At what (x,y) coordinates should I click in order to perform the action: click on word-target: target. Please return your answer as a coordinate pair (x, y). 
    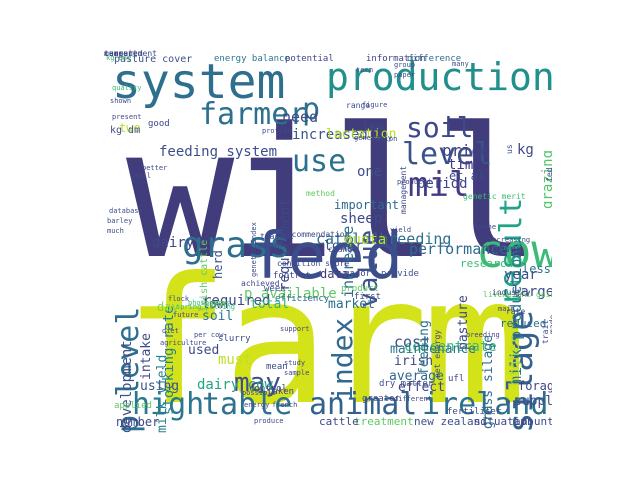
    Looking at the image, I should click on (118, 54).